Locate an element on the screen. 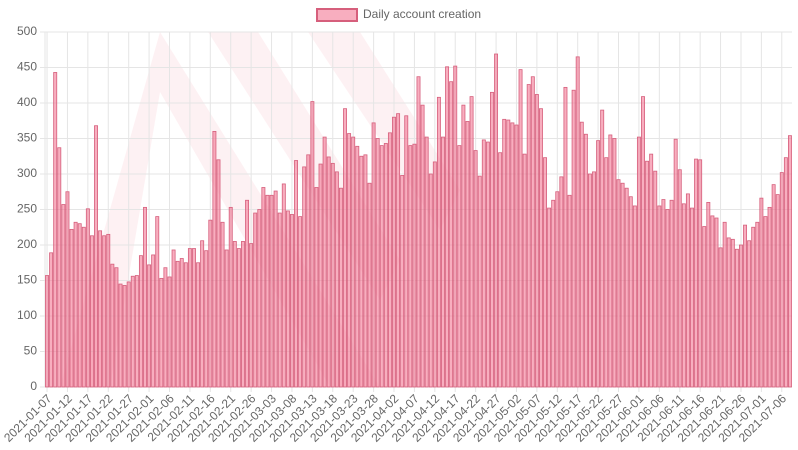 The image size is (798, 450). y-tick-label: 350 is located at coordinates (27, 138).